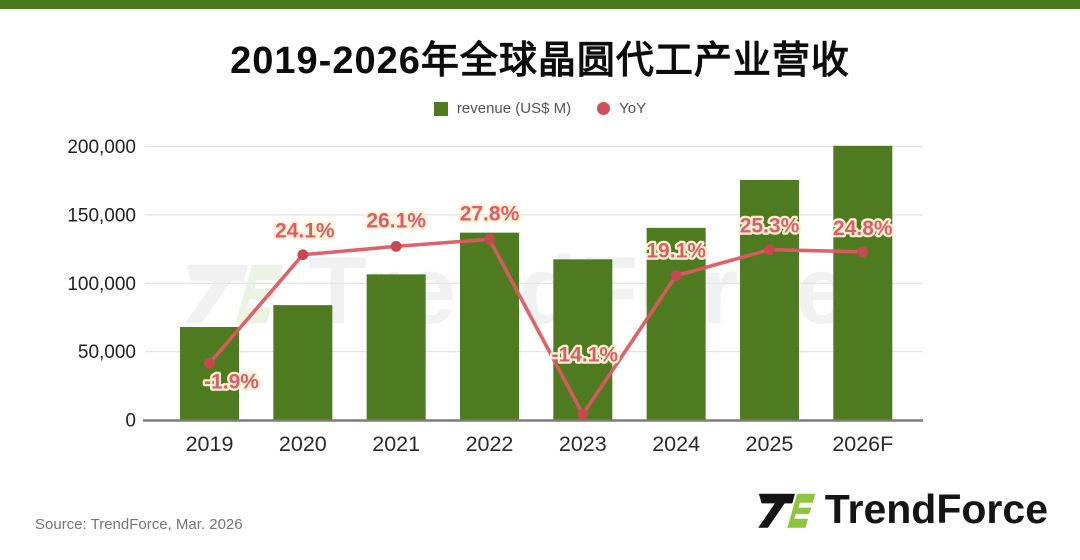 The height and width of the screenshot is (560, 1080). Describe the element at coordinates (101, 215) in the screenshot. I see `y-tick-label-150000: 150,000` at that location.